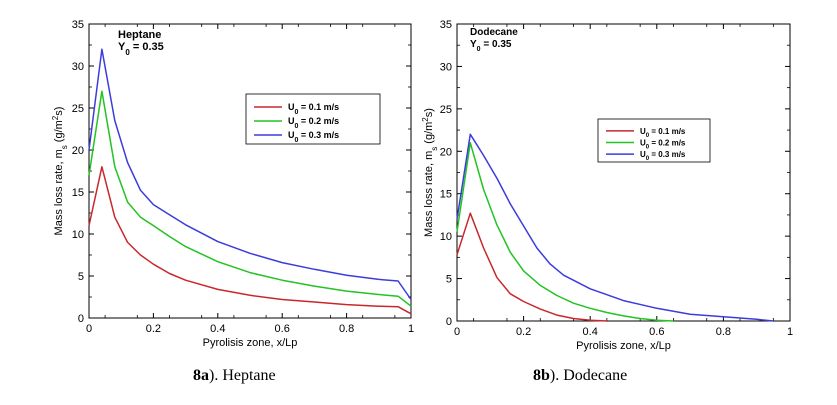 The width and height of the screenshot is (837, 405). I want to click on chart-title: Dodecane, so click(494, 32).